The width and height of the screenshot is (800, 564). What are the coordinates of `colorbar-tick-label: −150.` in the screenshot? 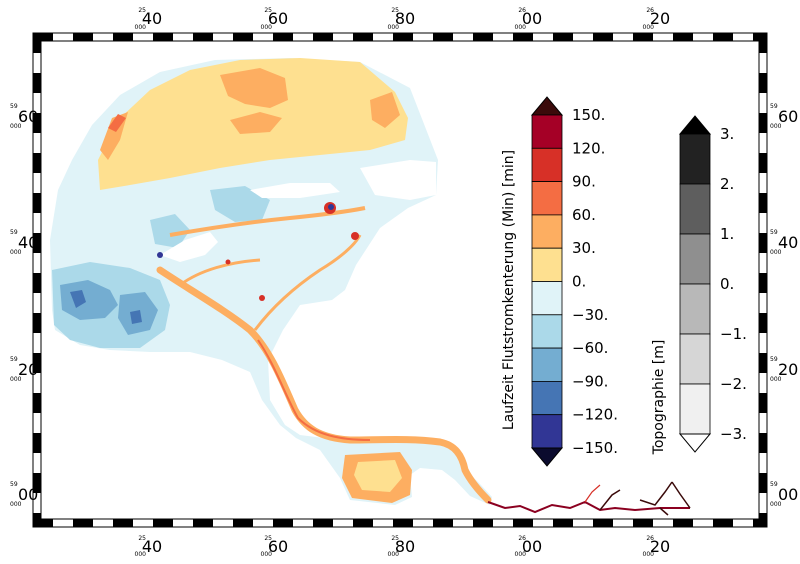 It's located at (595, 448).